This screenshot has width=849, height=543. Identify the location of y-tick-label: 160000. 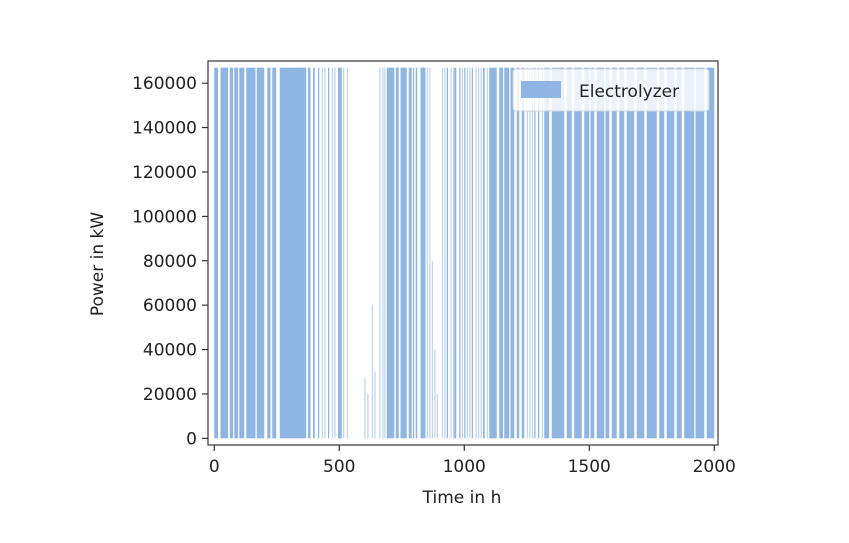
(164, 84).